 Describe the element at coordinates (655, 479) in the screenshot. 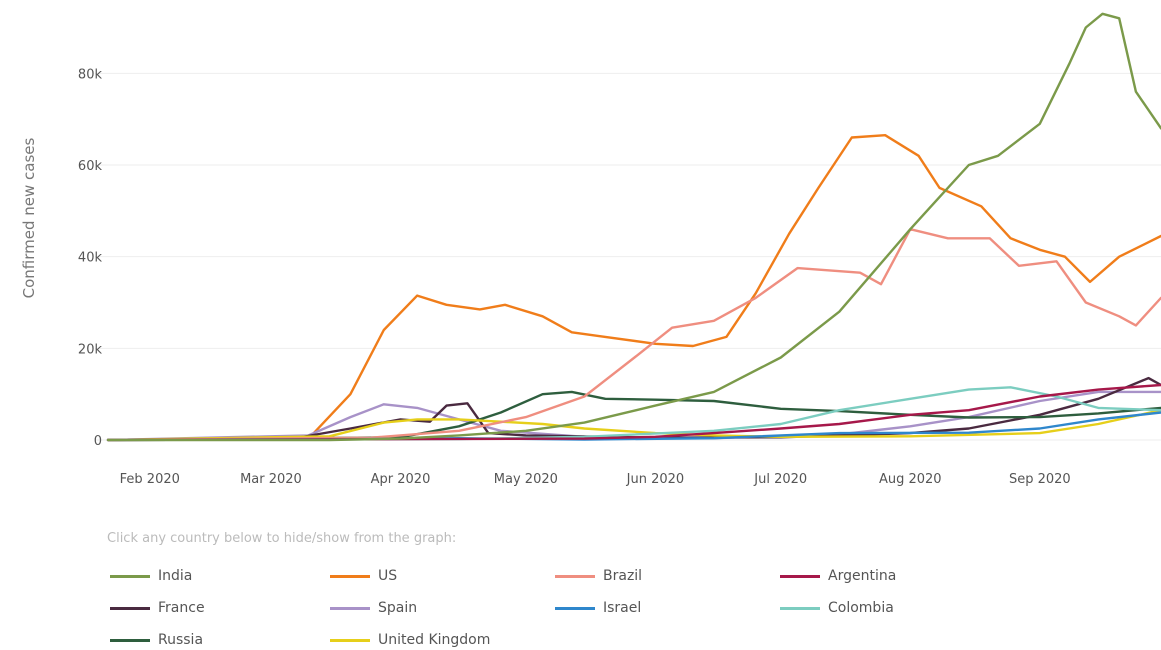

I see `x-tick-label: Jun 2020` at that location.